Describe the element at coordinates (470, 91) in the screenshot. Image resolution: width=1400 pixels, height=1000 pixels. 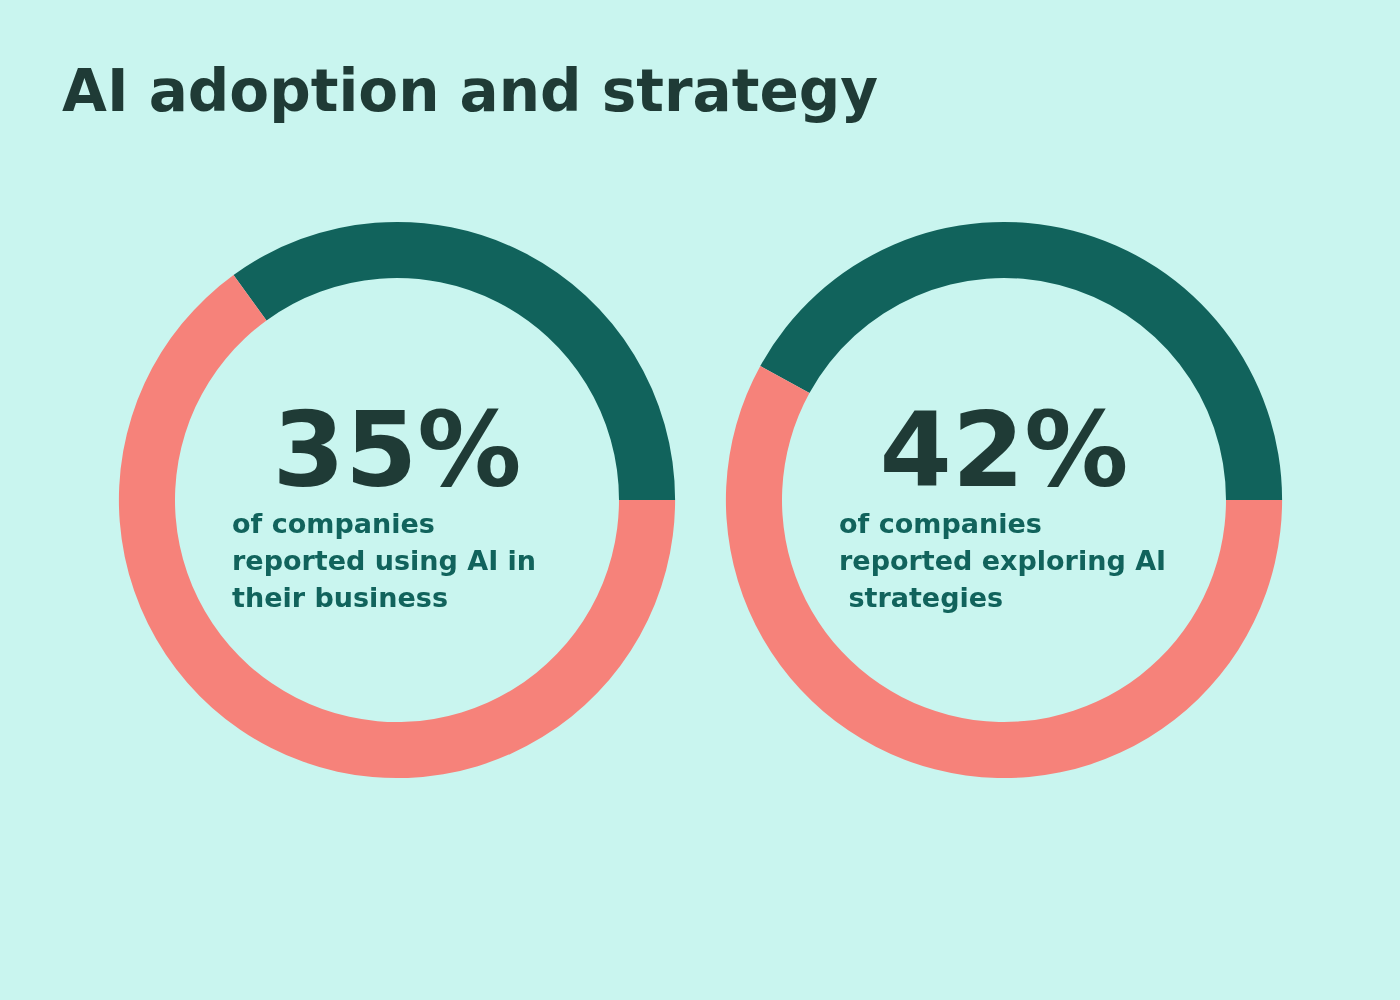
I see `chart-title: AI adoption and strategy` at that location.